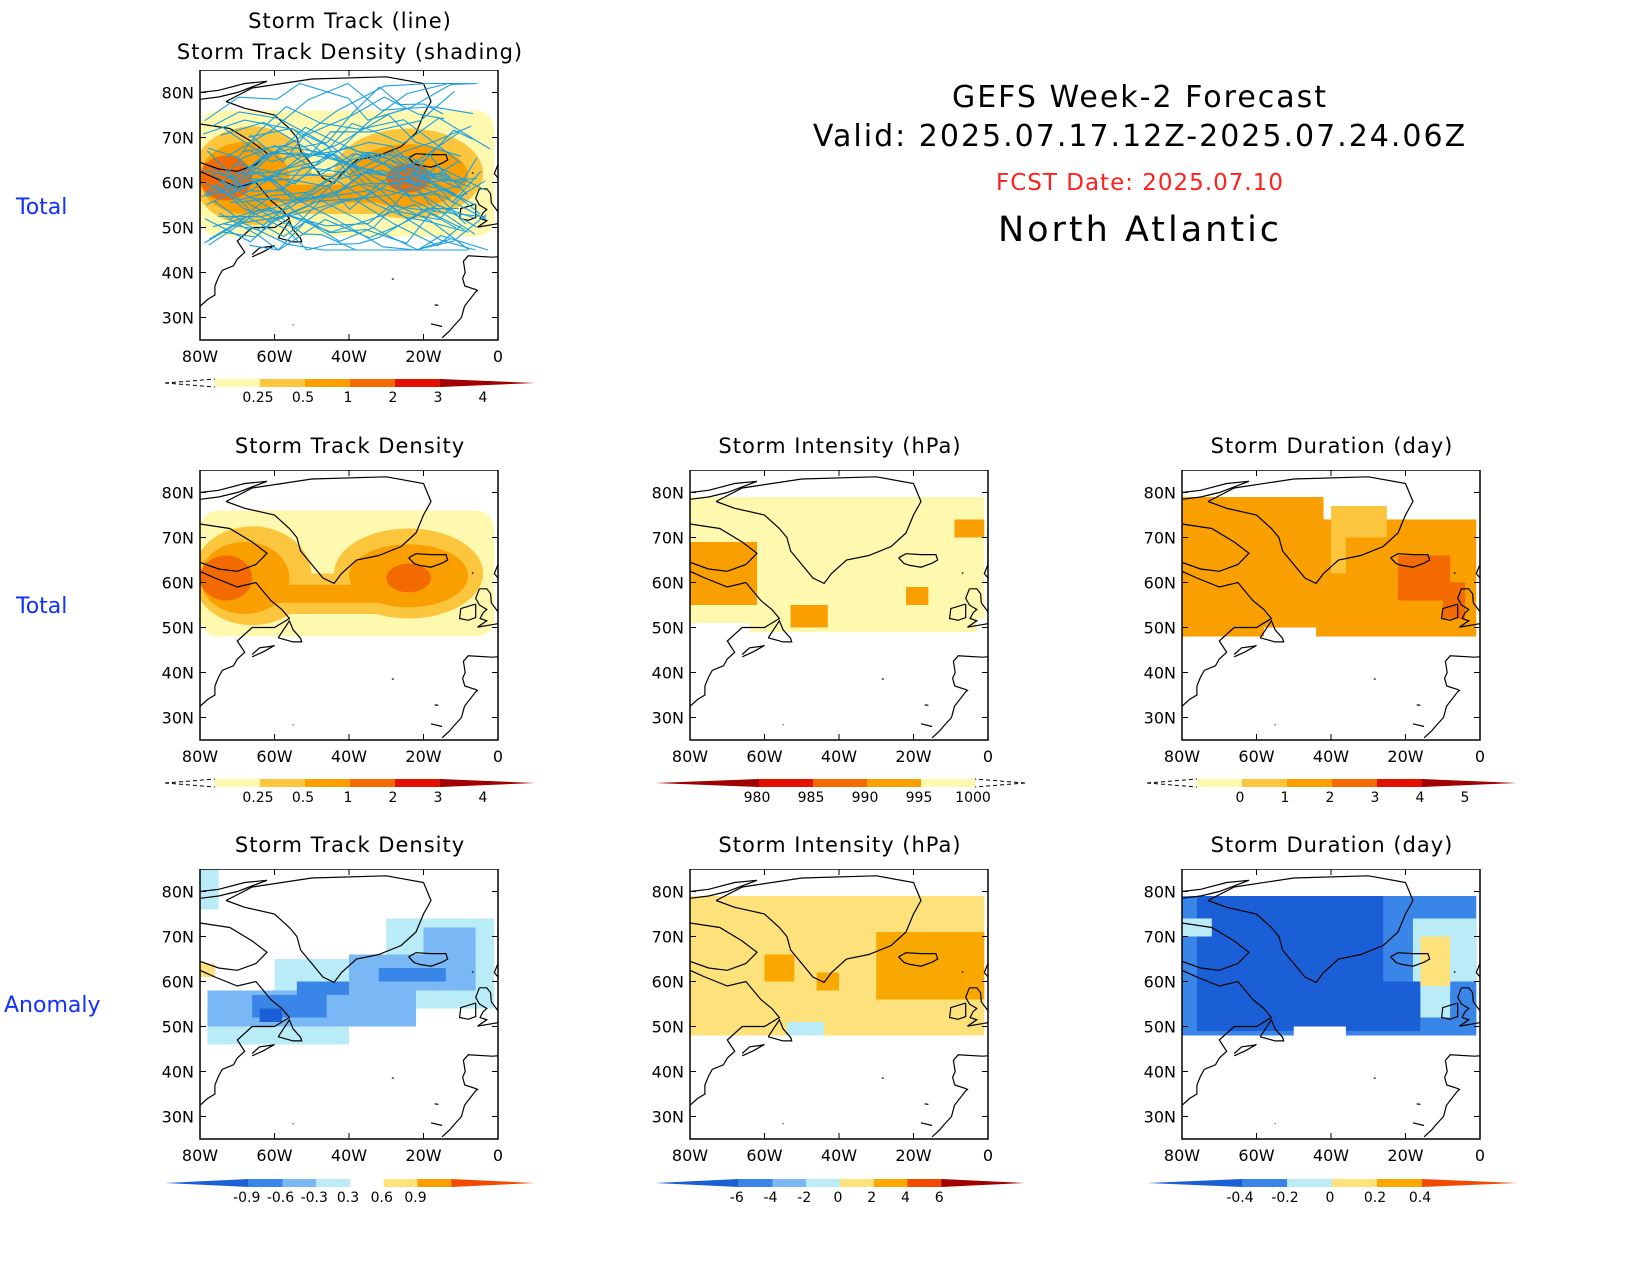  I want to click on map-panel-density-anom: 80N 70N 60N 50N 40N 30N 80W 60W 40W 20W 0, so click(332, 1017).